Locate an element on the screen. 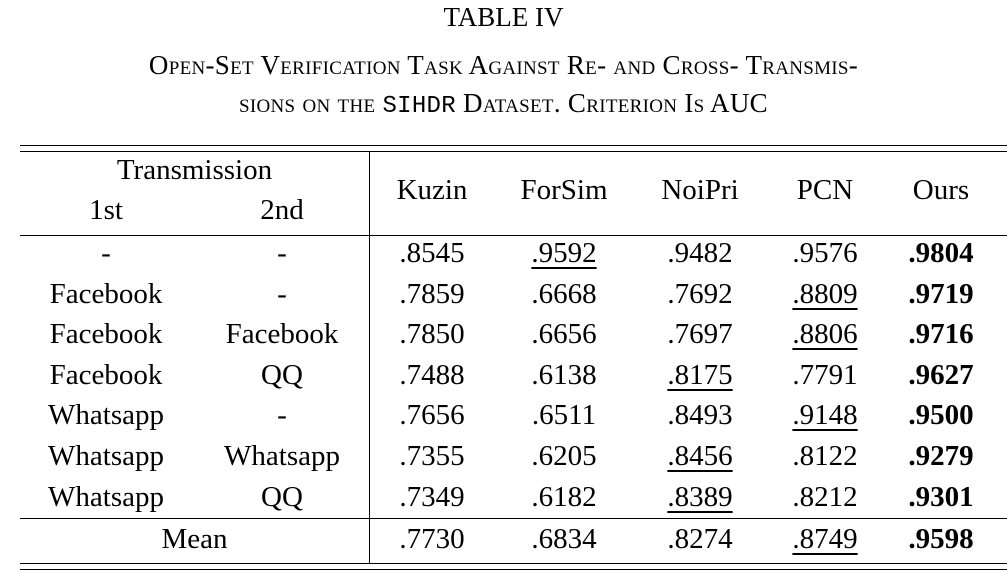  mean-value-forsim: .6834 is located at coordinates (564, 539).